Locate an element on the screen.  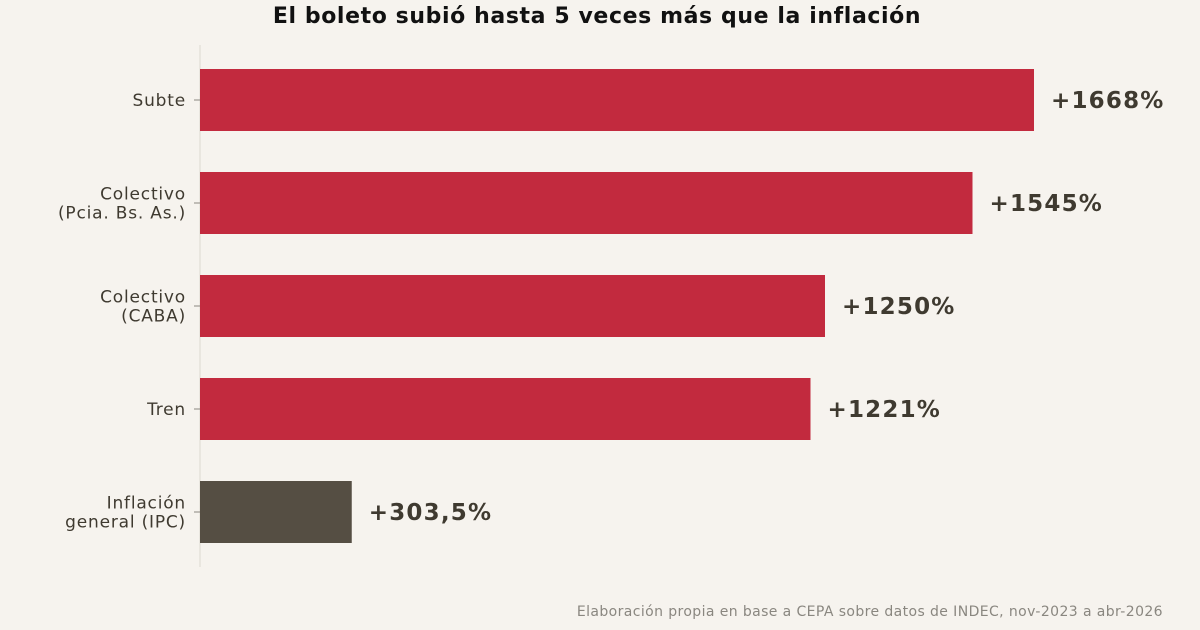
category-label-4: Inflación general (IPC) is located at coordinates (125, 513).